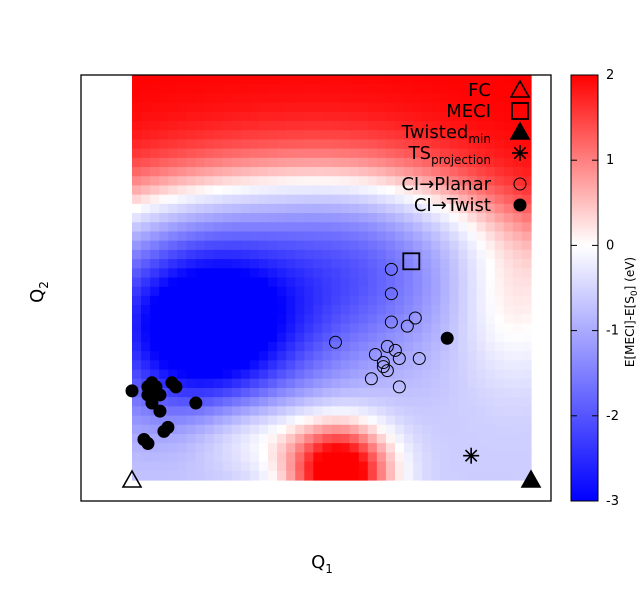 The height and width of the screenshot is (600, 640). Describe the element at coordinates (132, 391) in the screenshot. I see `data-point` at that location.